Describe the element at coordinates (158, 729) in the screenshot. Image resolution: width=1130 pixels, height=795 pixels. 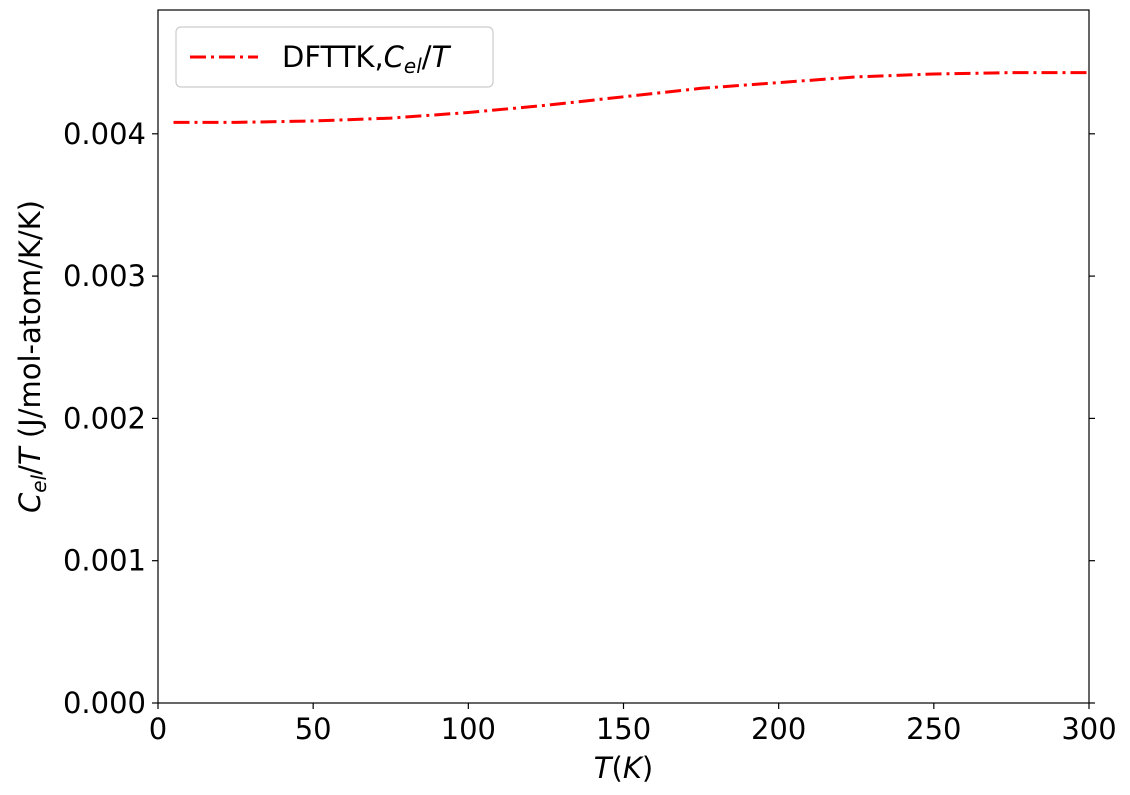
I see `x-tick-label: 0` at that location.